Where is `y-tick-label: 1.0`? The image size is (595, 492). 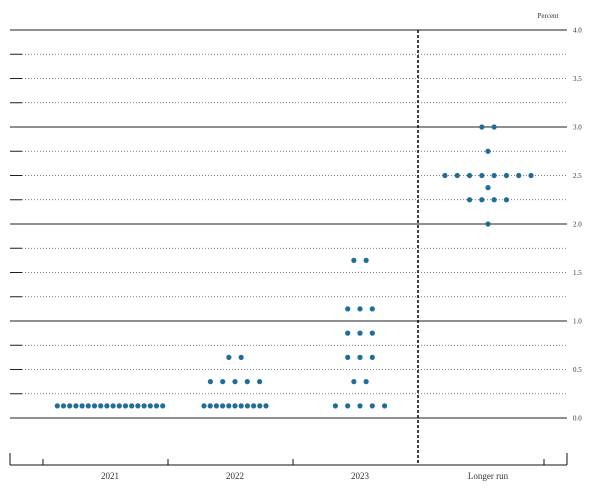
y-tick-label: 1.0 is located at coordinates (577, 322).